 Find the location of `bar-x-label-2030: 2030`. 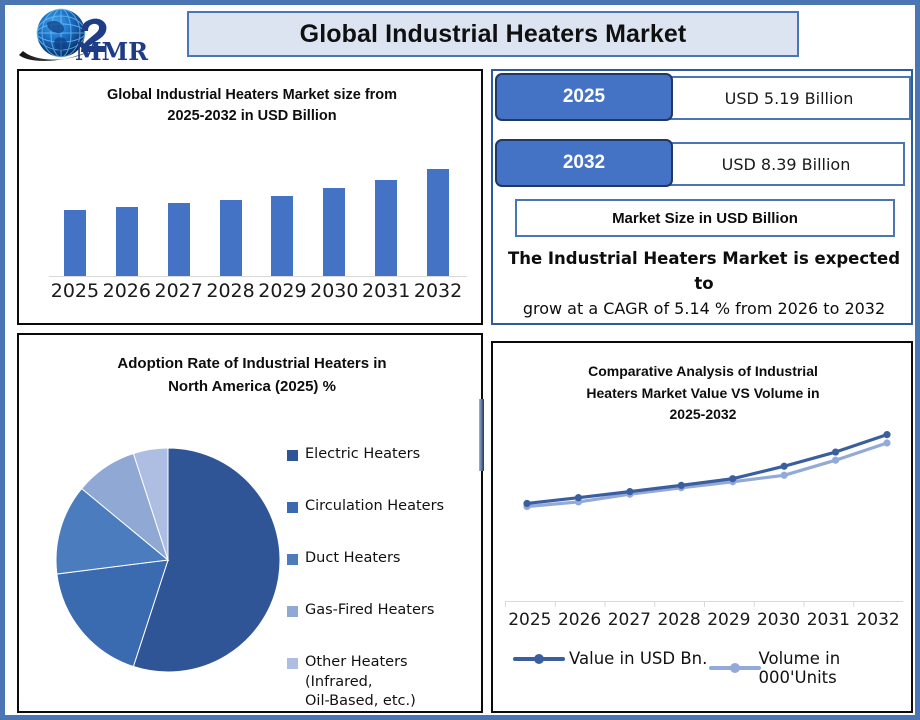

bar-x-label-2030: 2030 is located at coordinates (334, 291).